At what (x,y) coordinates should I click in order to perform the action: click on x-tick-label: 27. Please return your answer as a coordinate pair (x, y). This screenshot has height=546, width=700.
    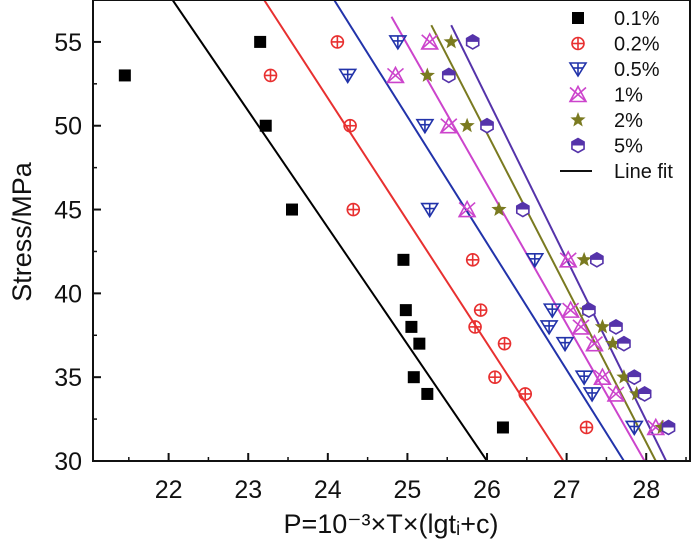
    Looking at the image, I should click on (567, 490).